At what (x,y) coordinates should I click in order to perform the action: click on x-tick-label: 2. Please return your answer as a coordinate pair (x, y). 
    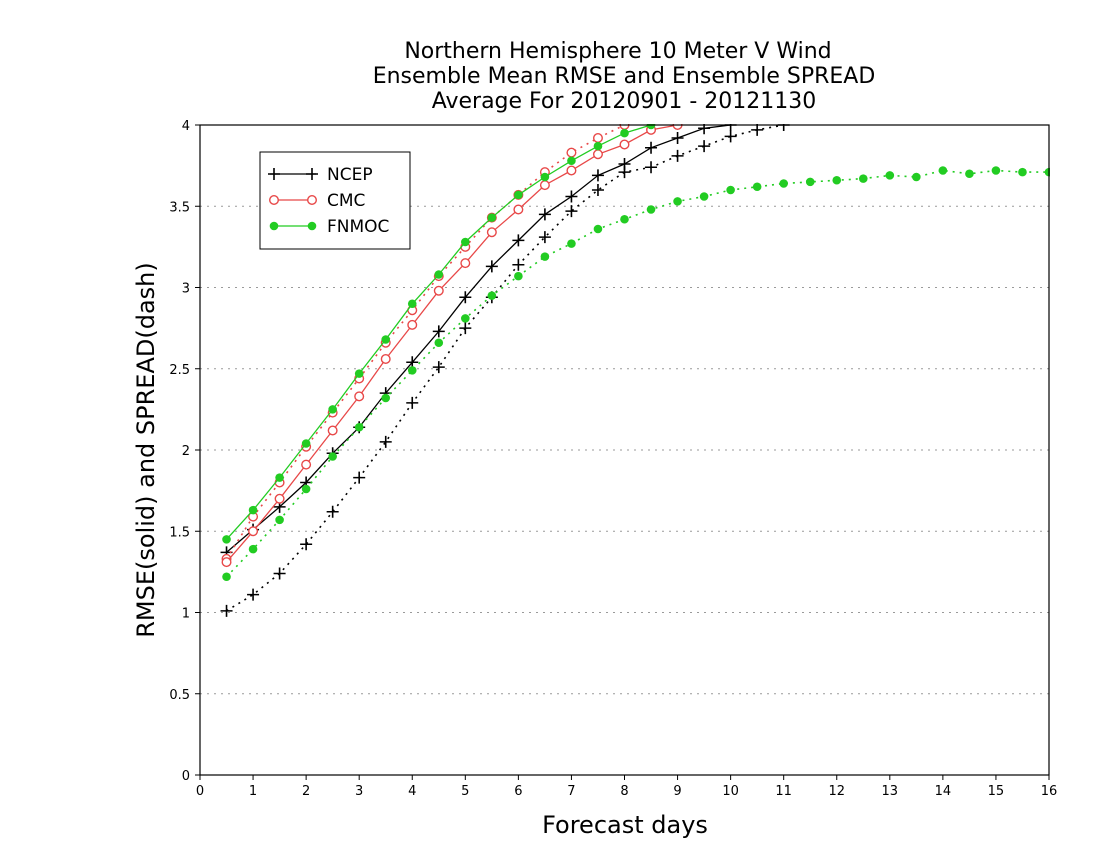
    Looking at the image, I should click on (306, 791).